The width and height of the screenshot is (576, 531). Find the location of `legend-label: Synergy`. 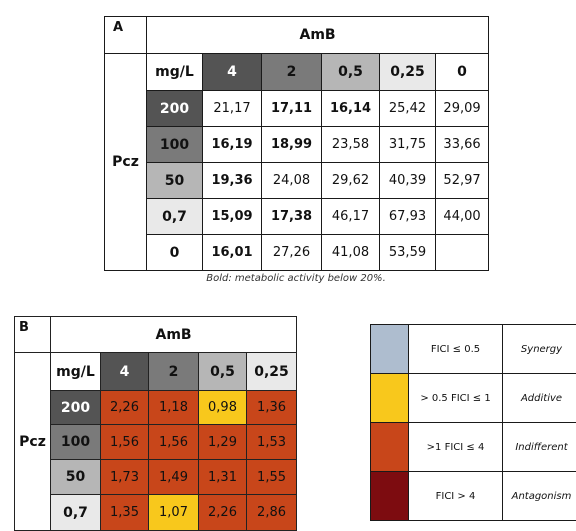

legend-label: Synergy is located at coordinates (539, 349).